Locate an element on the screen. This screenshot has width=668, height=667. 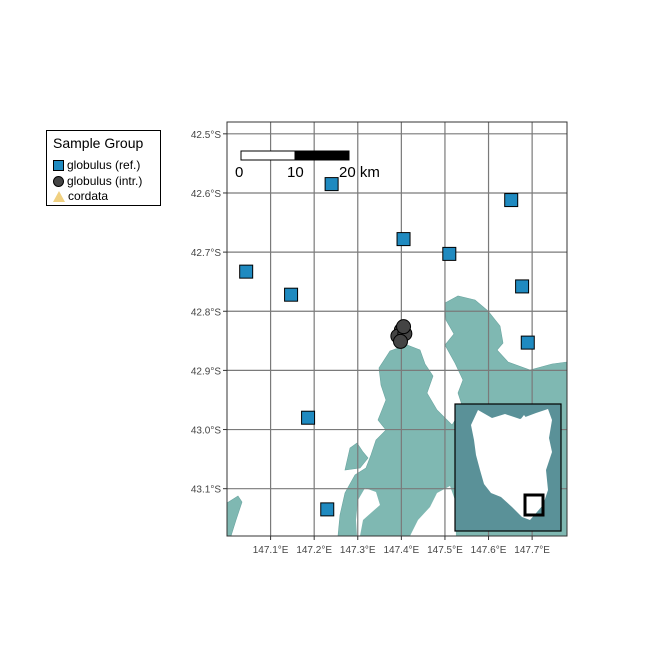
lat-tick-label: 43.1°S is located at coordinates (206, 490).